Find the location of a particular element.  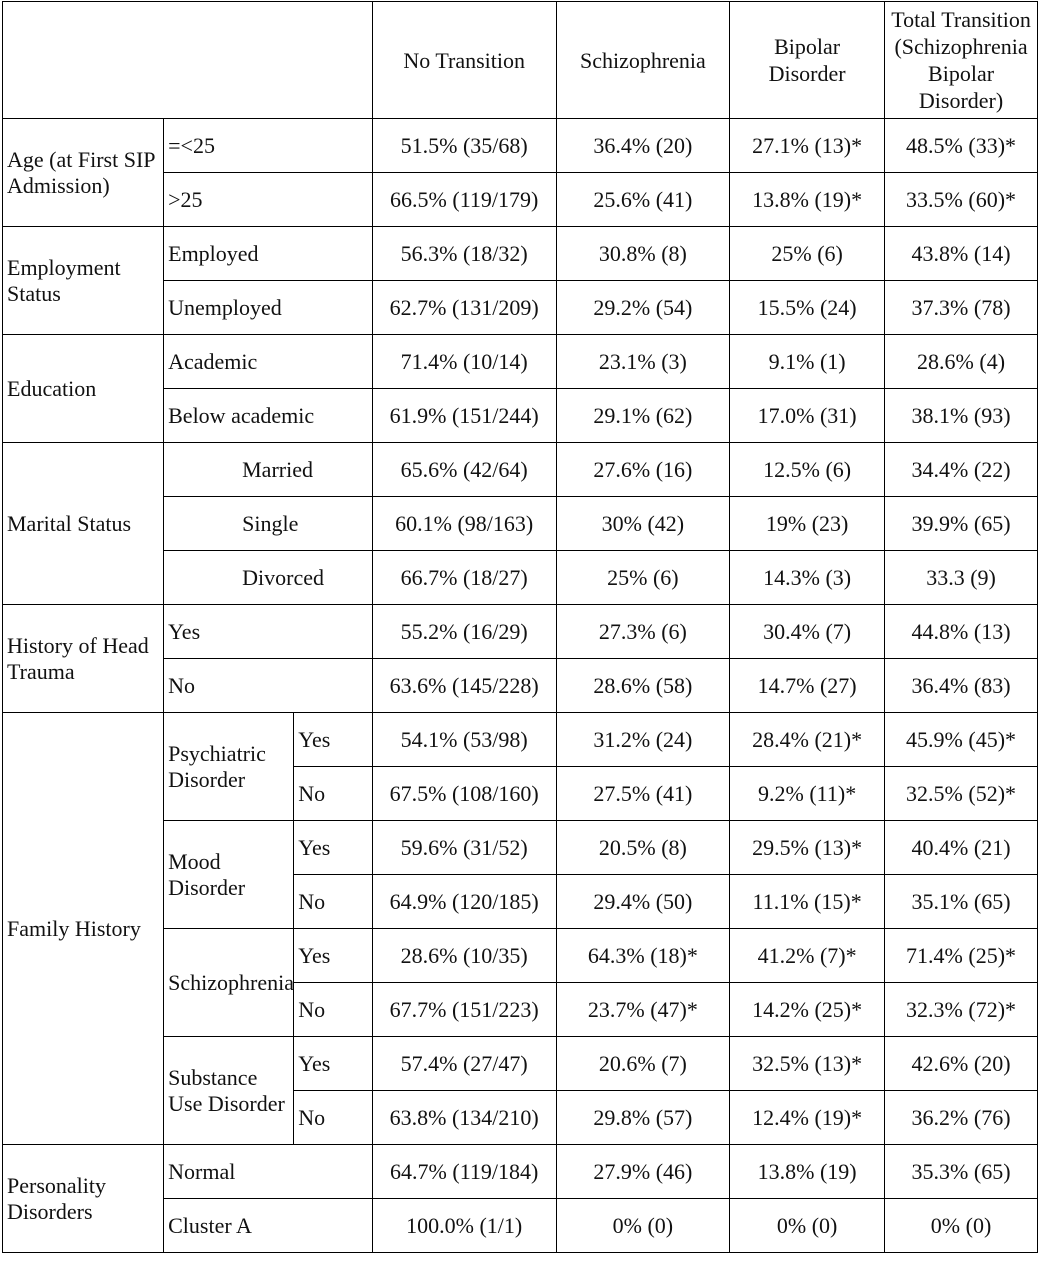

row-group-label: Family History is located at coordinates (83, 928).